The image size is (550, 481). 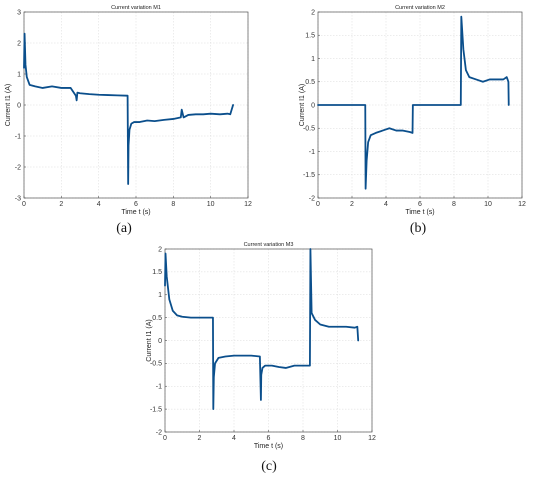 I want to click on panel-caption: (b), so click(x=418, y=228).